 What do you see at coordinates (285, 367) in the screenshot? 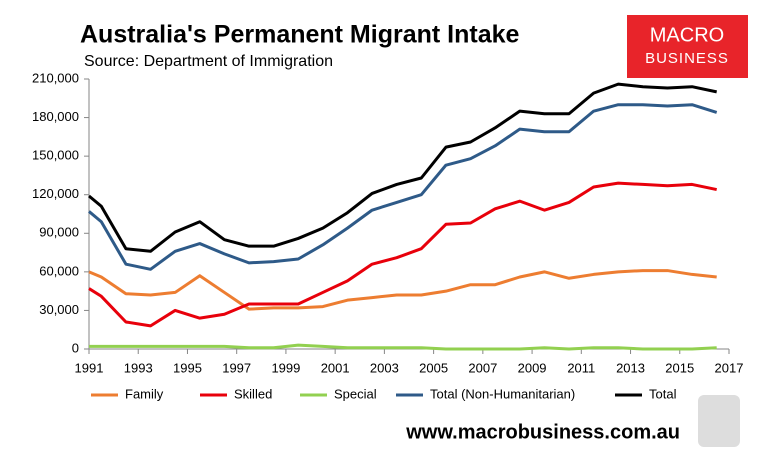
I see `x-tick-label: 1999` at bounding box center [285, 367].